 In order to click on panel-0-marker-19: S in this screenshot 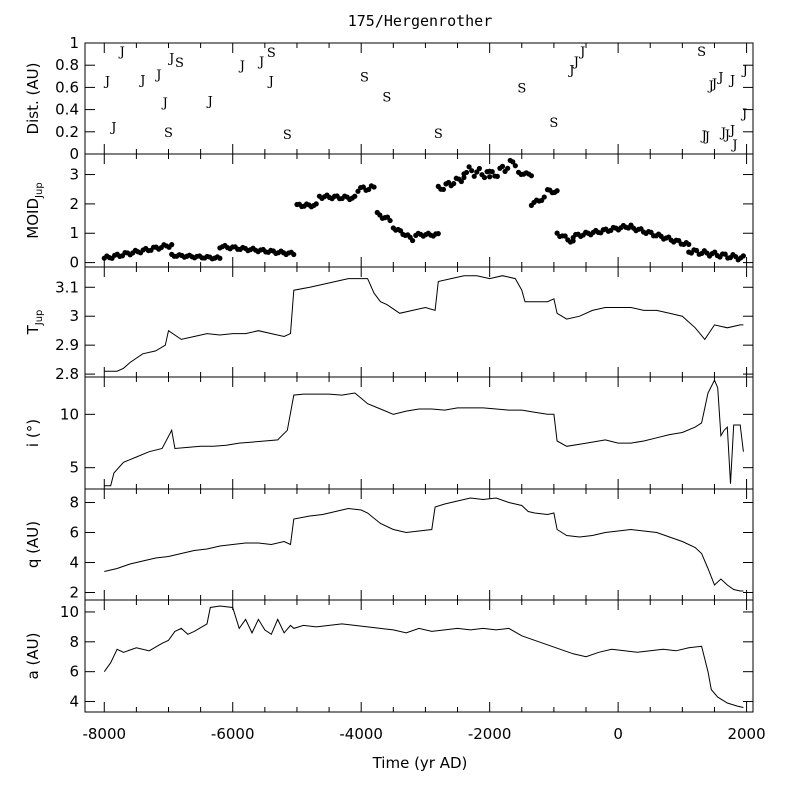, I will do `click(553, 123)`.